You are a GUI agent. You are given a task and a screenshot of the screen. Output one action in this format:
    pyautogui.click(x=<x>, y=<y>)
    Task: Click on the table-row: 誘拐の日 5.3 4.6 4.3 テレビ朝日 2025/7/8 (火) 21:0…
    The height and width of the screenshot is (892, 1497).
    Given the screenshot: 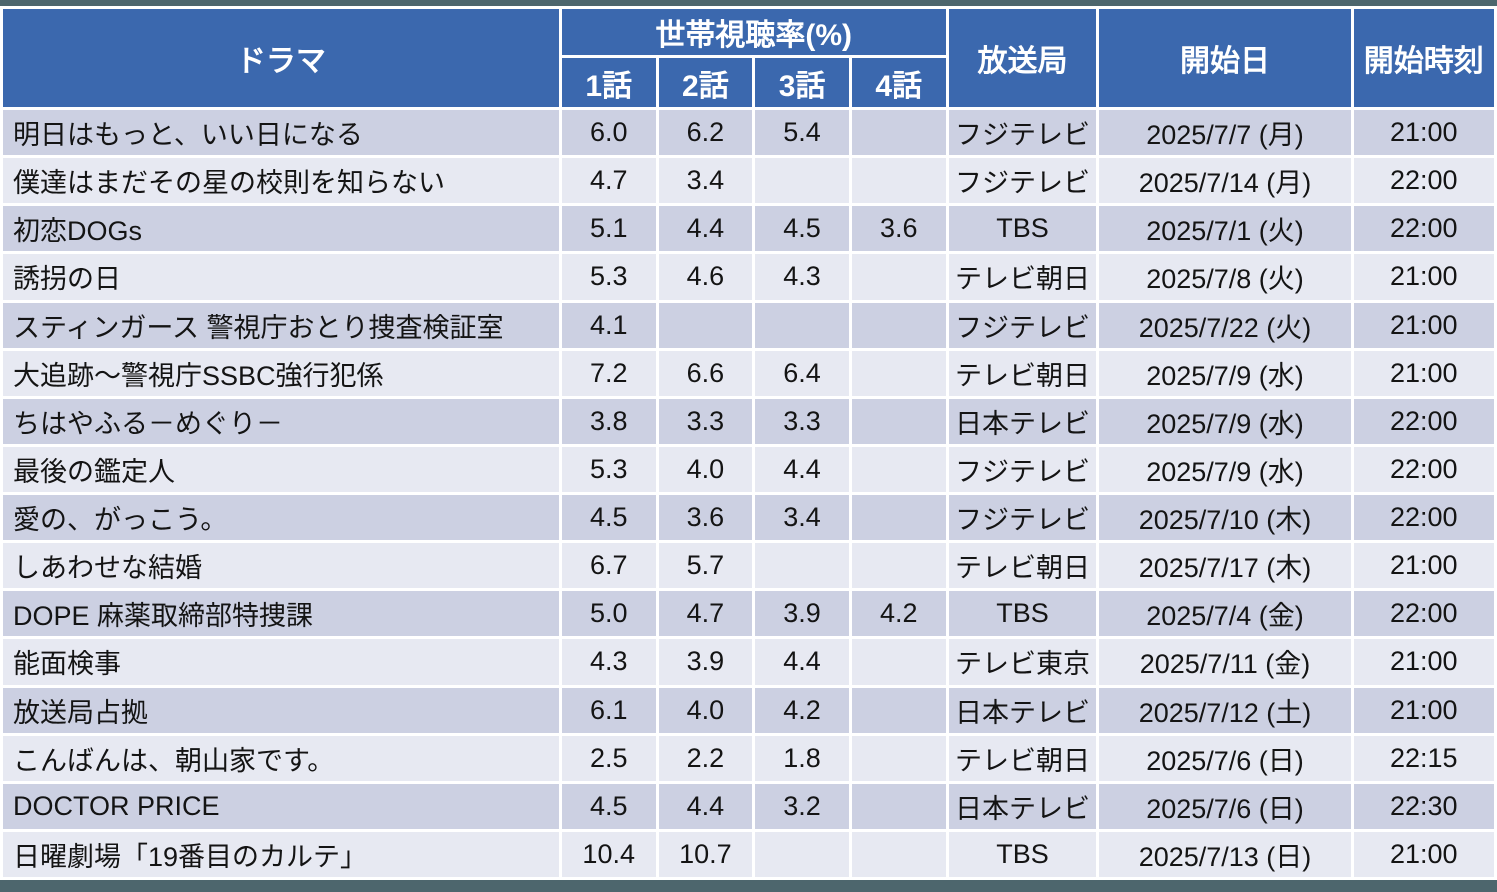 What is the action you would take?
    pyautogui.click(x=748, y=277)
    